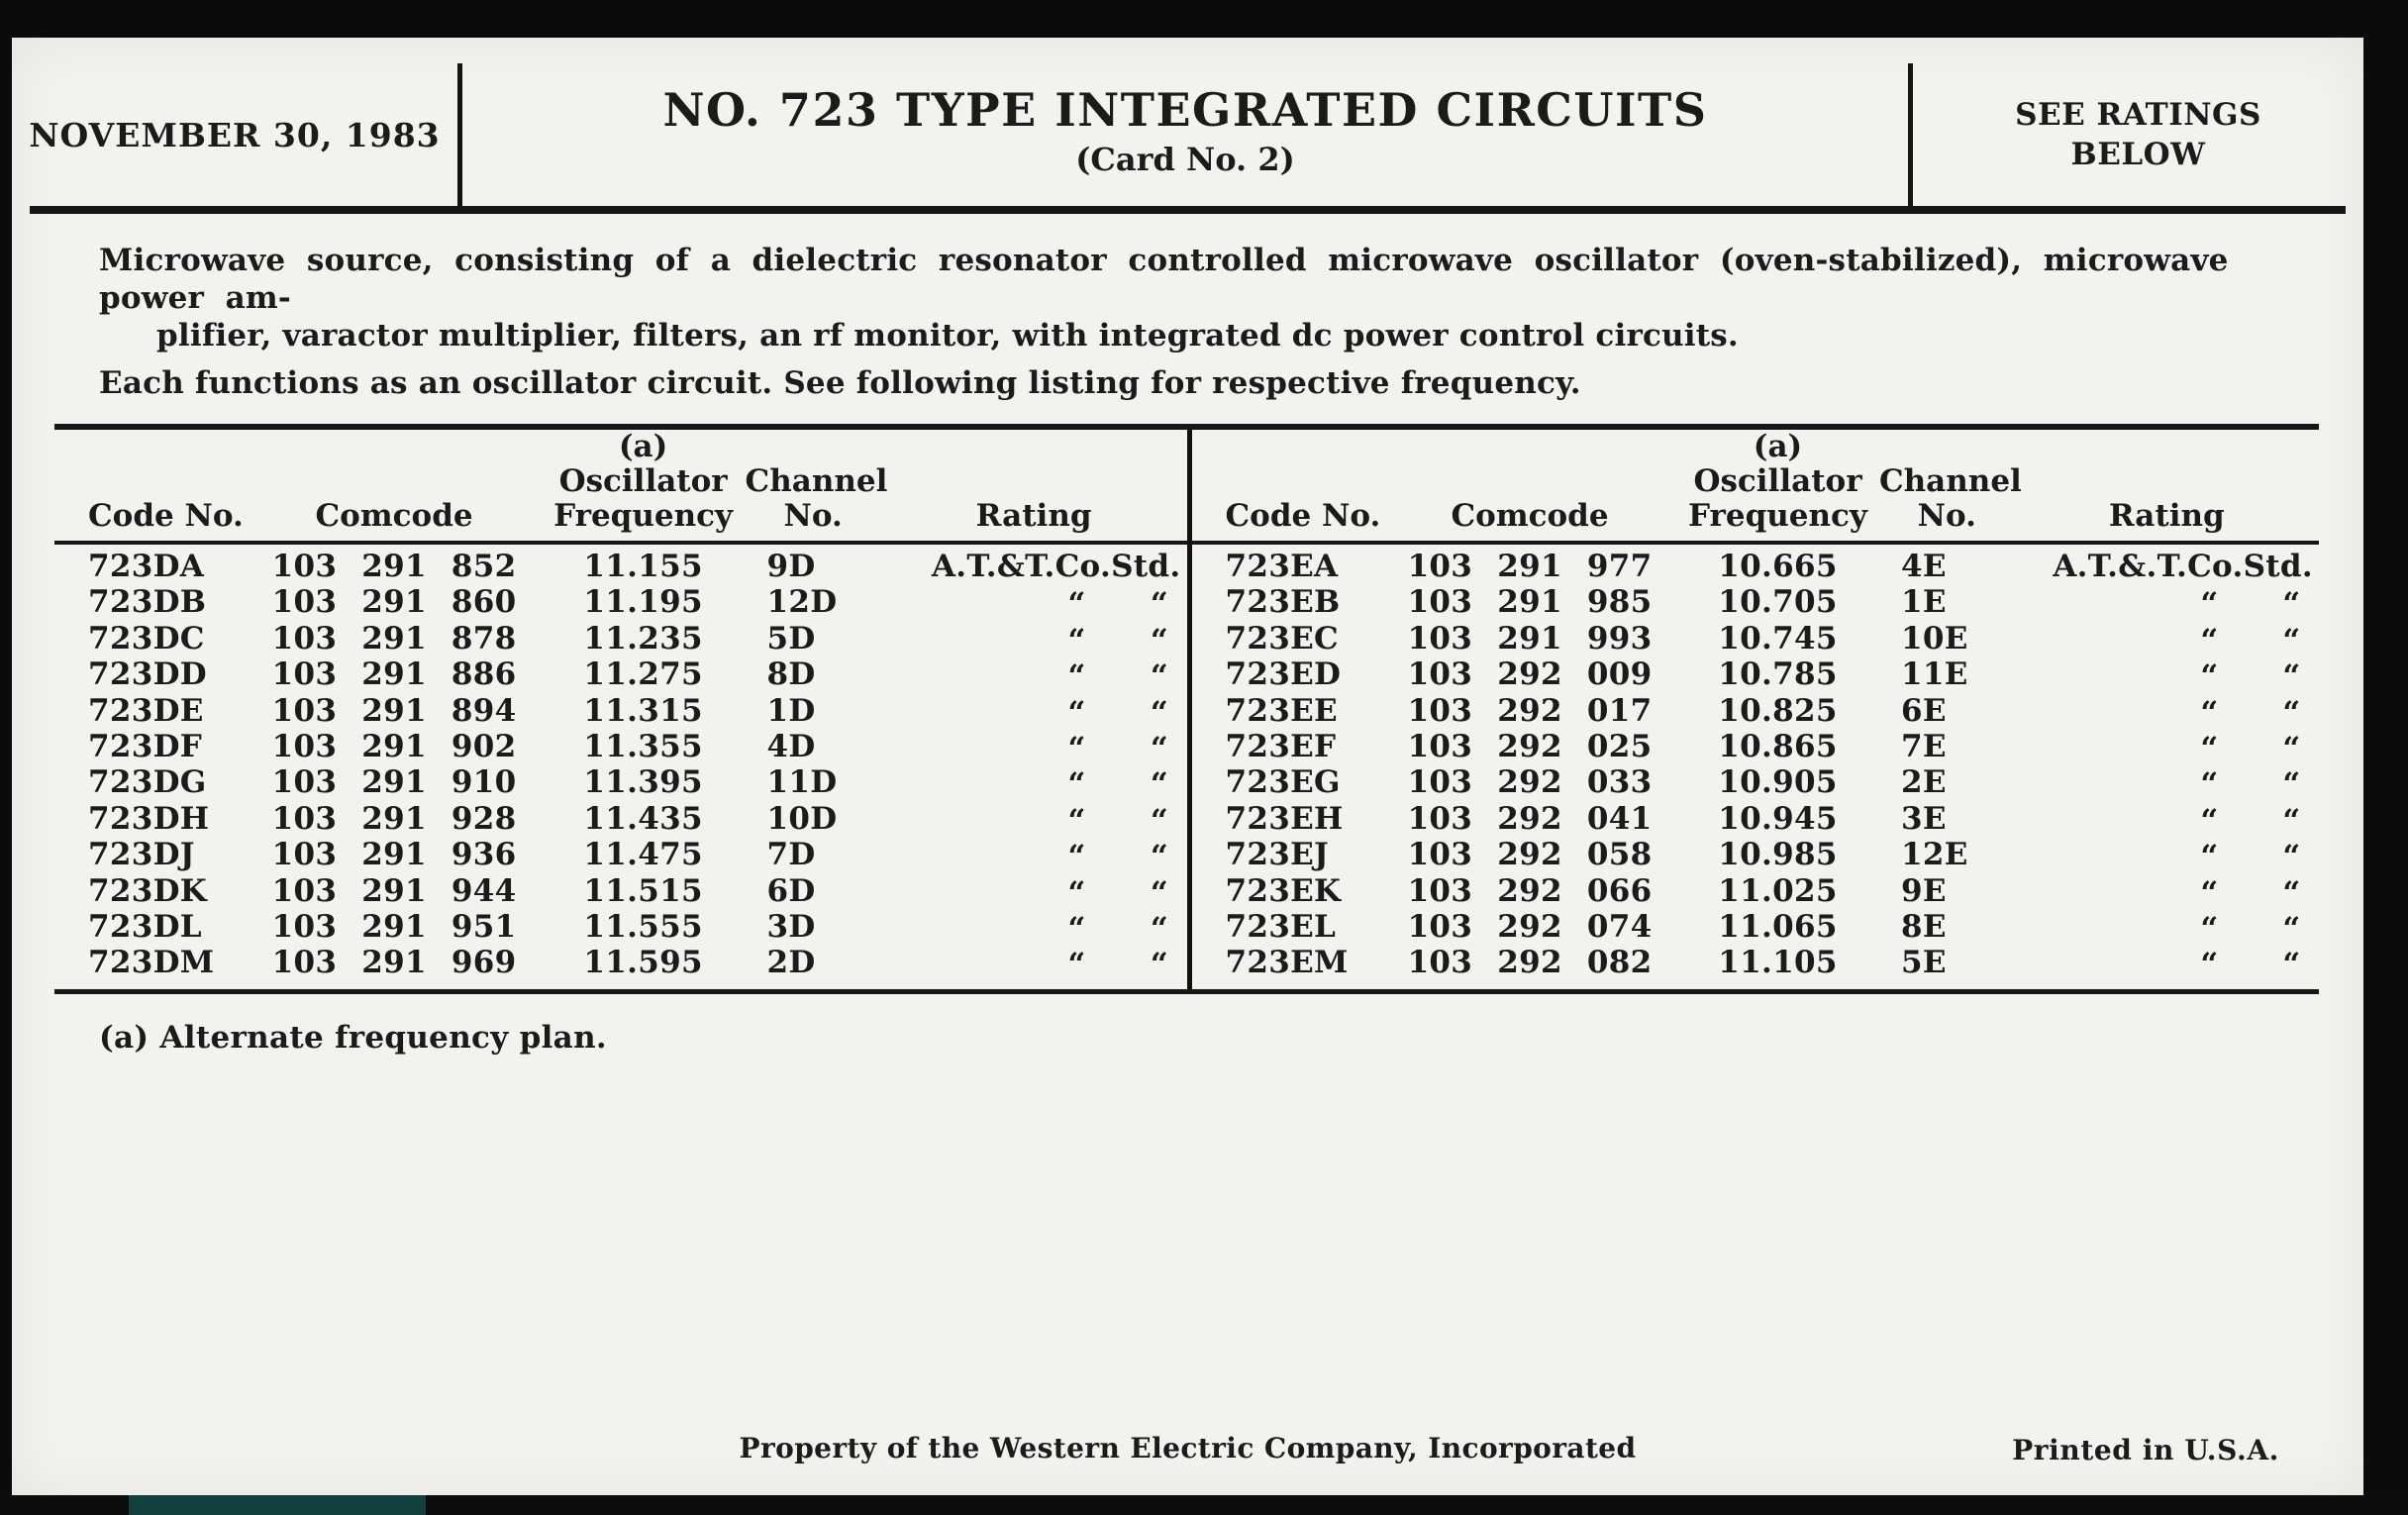 The height and width of the screenshot is (1515, 2408). Describe the element at coordinates (643, 446) in the screenshot. I see `col-header-frequency-note: (a)` at that location.